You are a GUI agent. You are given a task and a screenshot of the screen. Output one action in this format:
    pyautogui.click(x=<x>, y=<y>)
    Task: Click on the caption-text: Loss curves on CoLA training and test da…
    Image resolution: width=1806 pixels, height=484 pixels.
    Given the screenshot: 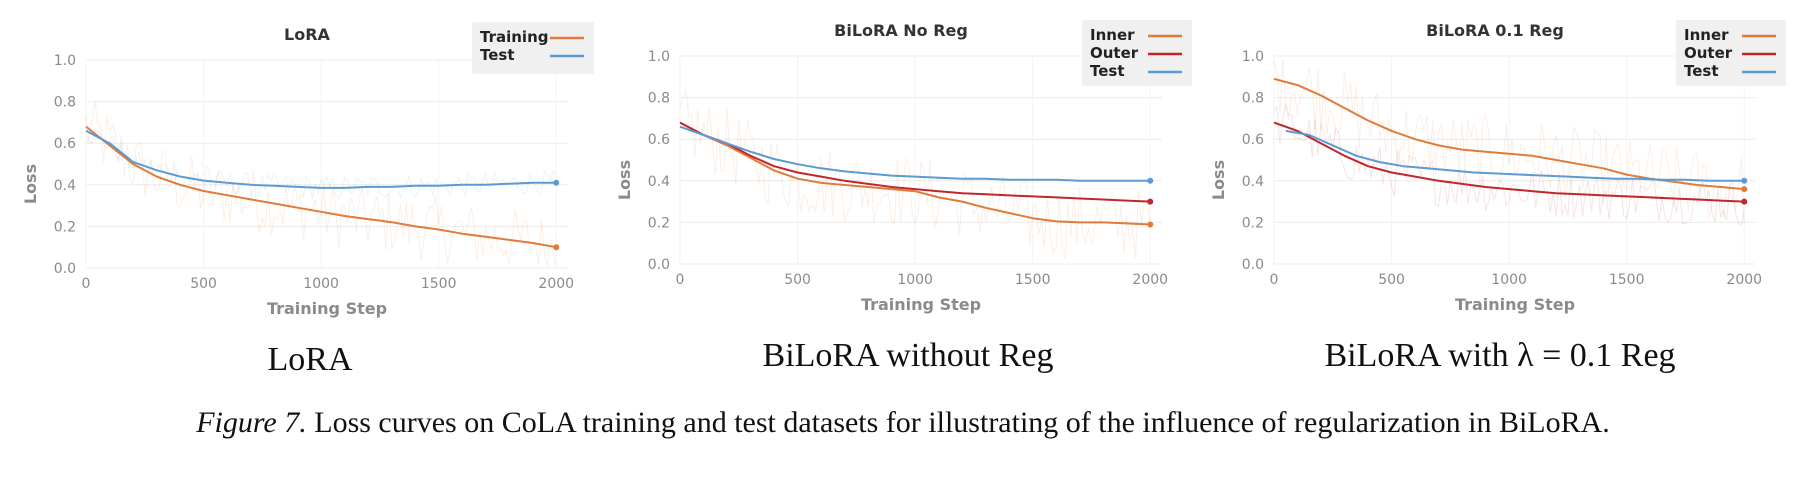 What is the action you would take?
    pyautogui.click(x=958, y=422)
    